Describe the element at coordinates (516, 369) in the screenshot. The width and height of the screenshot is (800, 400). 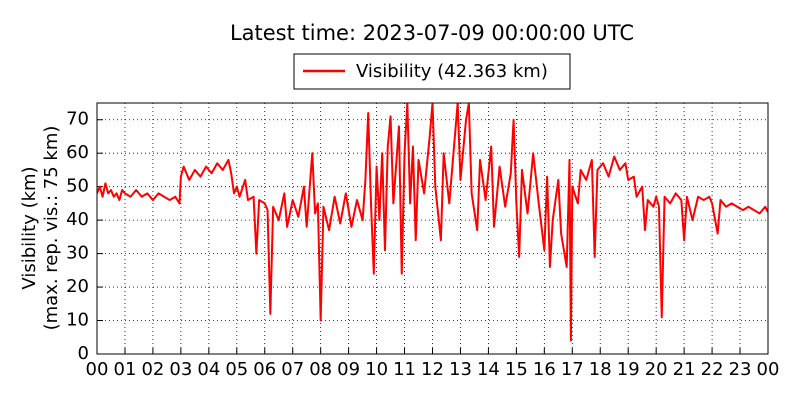
I see `x-tick-label: 15` at that location.